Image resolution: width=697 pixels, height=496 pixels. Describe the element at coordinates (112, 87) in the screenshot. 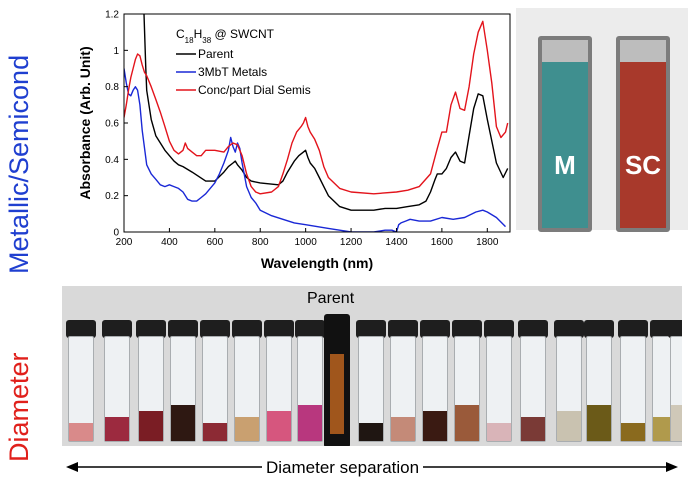

I see `y-tick-label: 0.8` at that location.